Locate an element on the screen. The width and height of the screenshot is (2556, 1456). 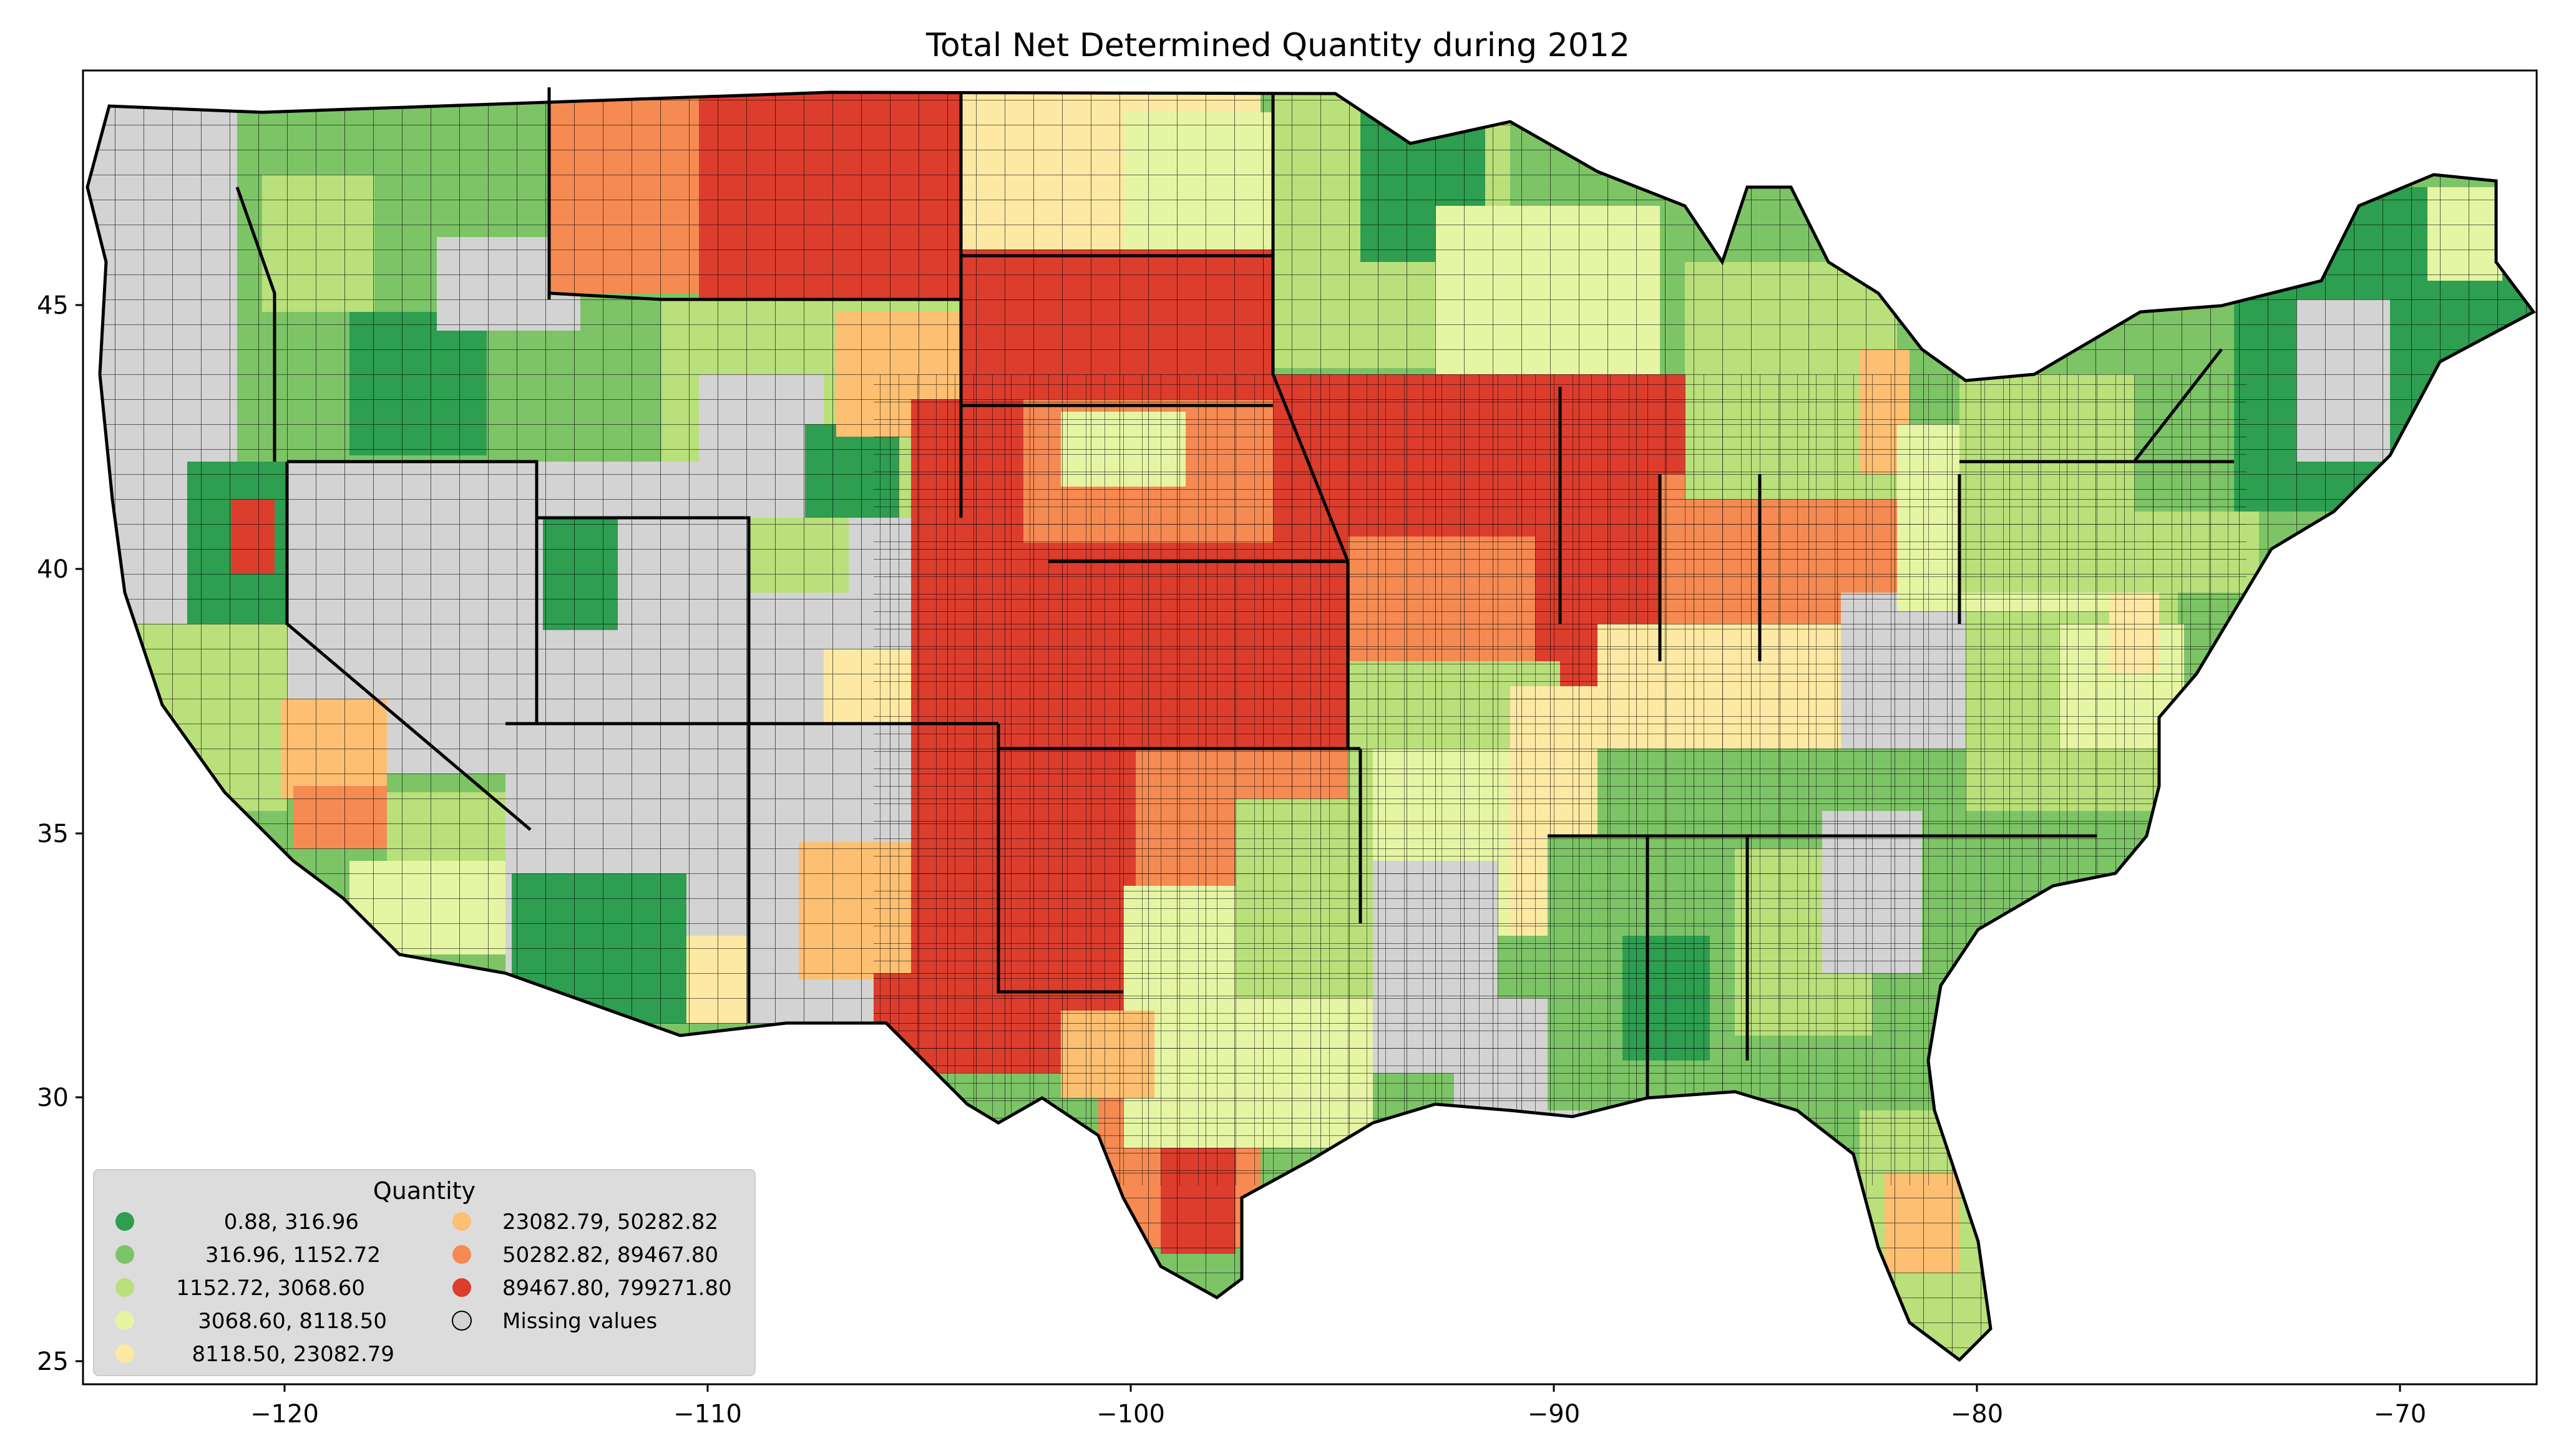
legend-label: 316.96, 1152.72 is located at coordinates (293, 1255).